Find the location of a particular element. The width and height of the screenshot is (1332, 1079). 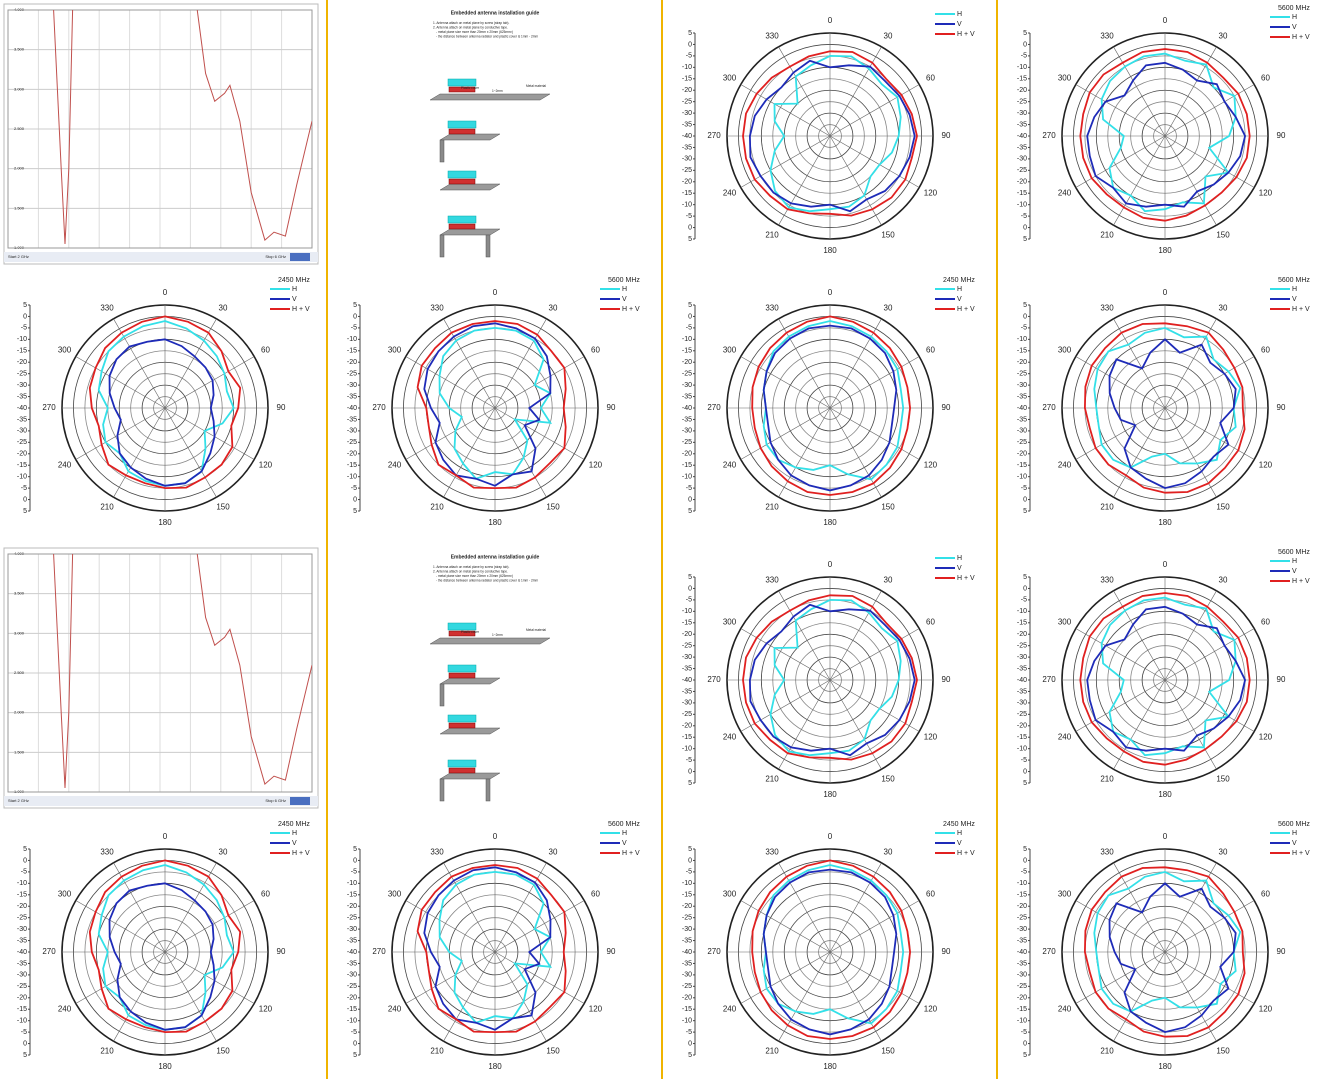

theta-tick-label: 30 is located at coordinates (1223, 36).